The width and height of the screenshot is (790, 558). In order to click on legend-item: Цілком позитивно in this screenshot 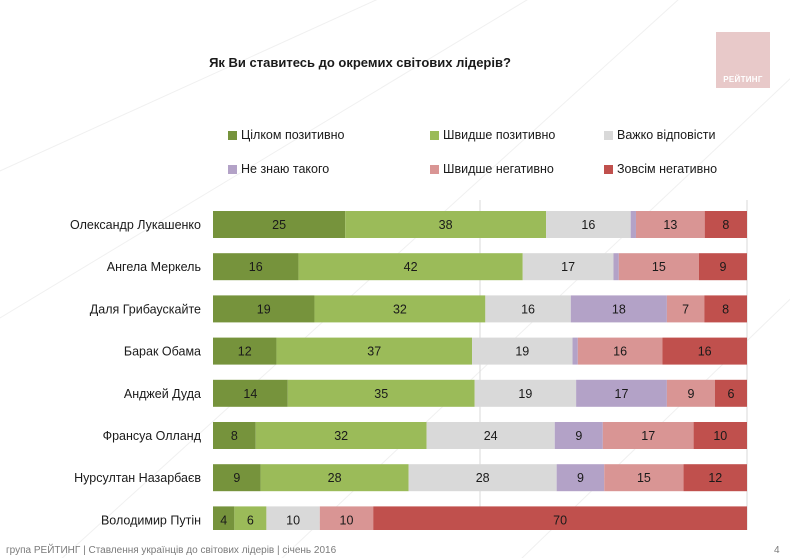, I will do `click(286, 135)`.